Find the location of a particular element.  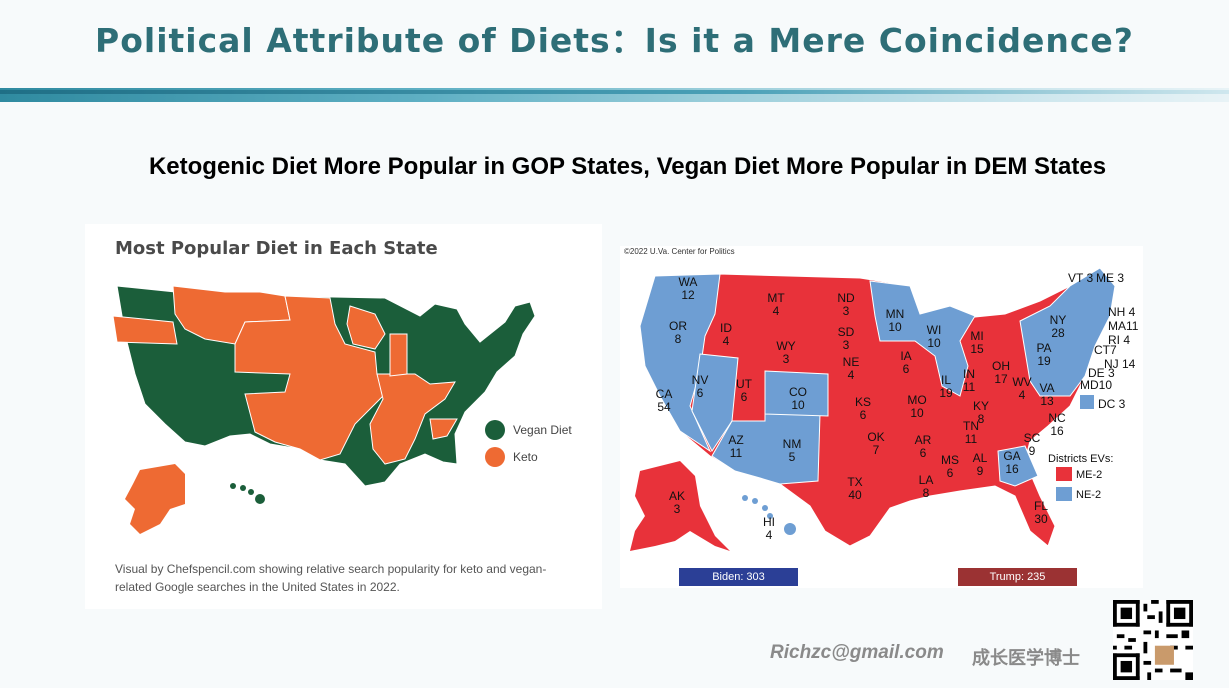

header-band-accent is located at coordinates (614, 92).